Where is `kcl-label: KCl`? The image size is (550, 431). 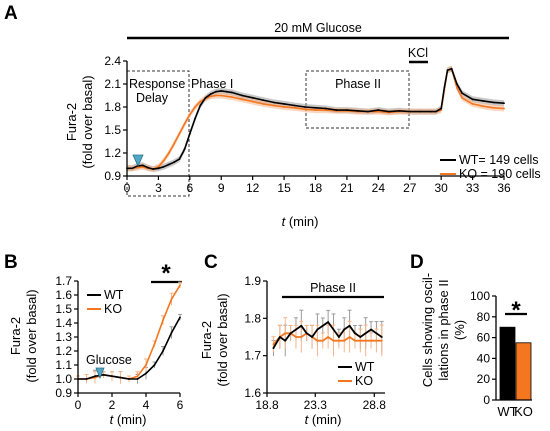 kcl-label: KCl is located at coordinates (418, 53).